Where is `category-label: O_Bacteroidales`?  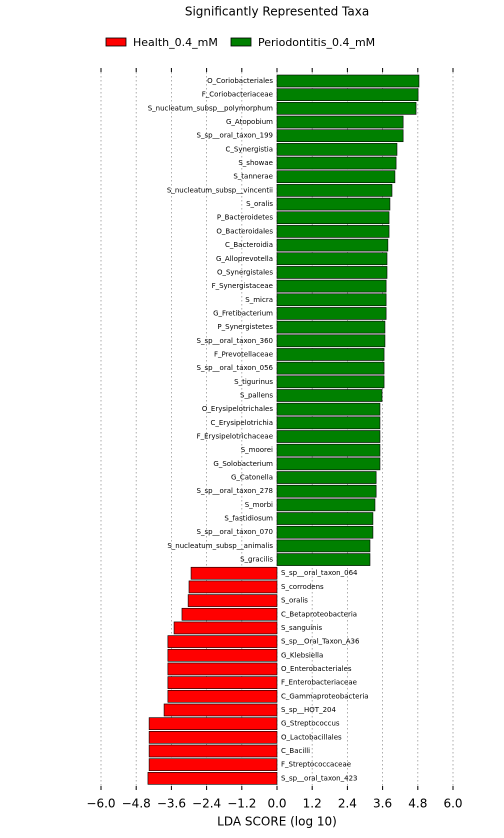 category-label: O_Bacteroidales is located at coordinates (244, 231).